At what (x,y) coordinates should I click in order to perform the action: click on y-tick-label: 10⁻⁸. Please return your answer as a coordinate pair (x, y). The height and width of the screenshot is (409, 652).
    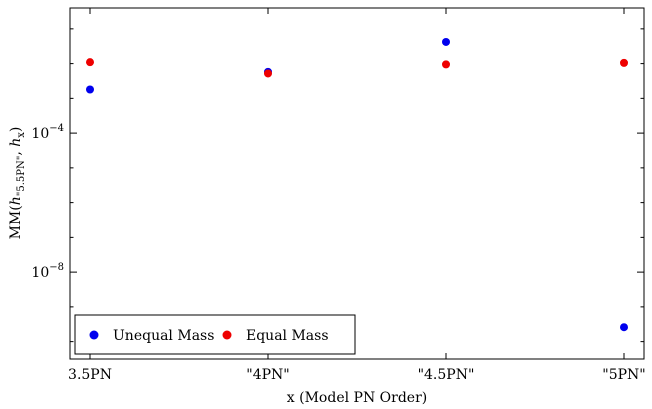
    Looking at the image, I should click on (47, 271).